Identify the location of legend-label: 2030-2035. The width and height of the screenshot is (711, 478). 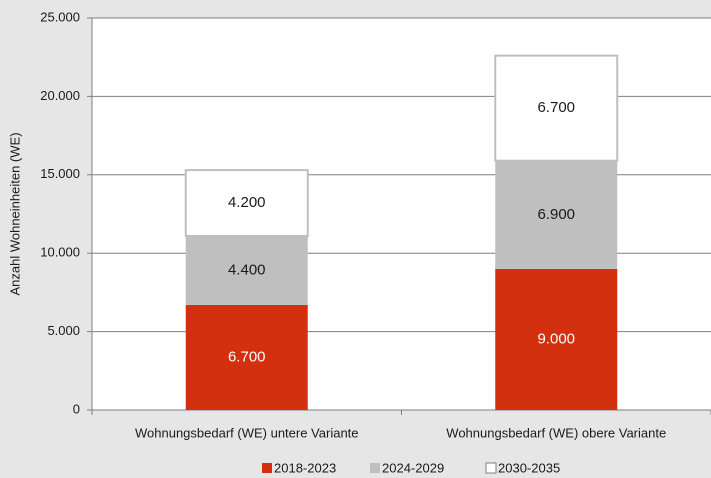
(529, 467).